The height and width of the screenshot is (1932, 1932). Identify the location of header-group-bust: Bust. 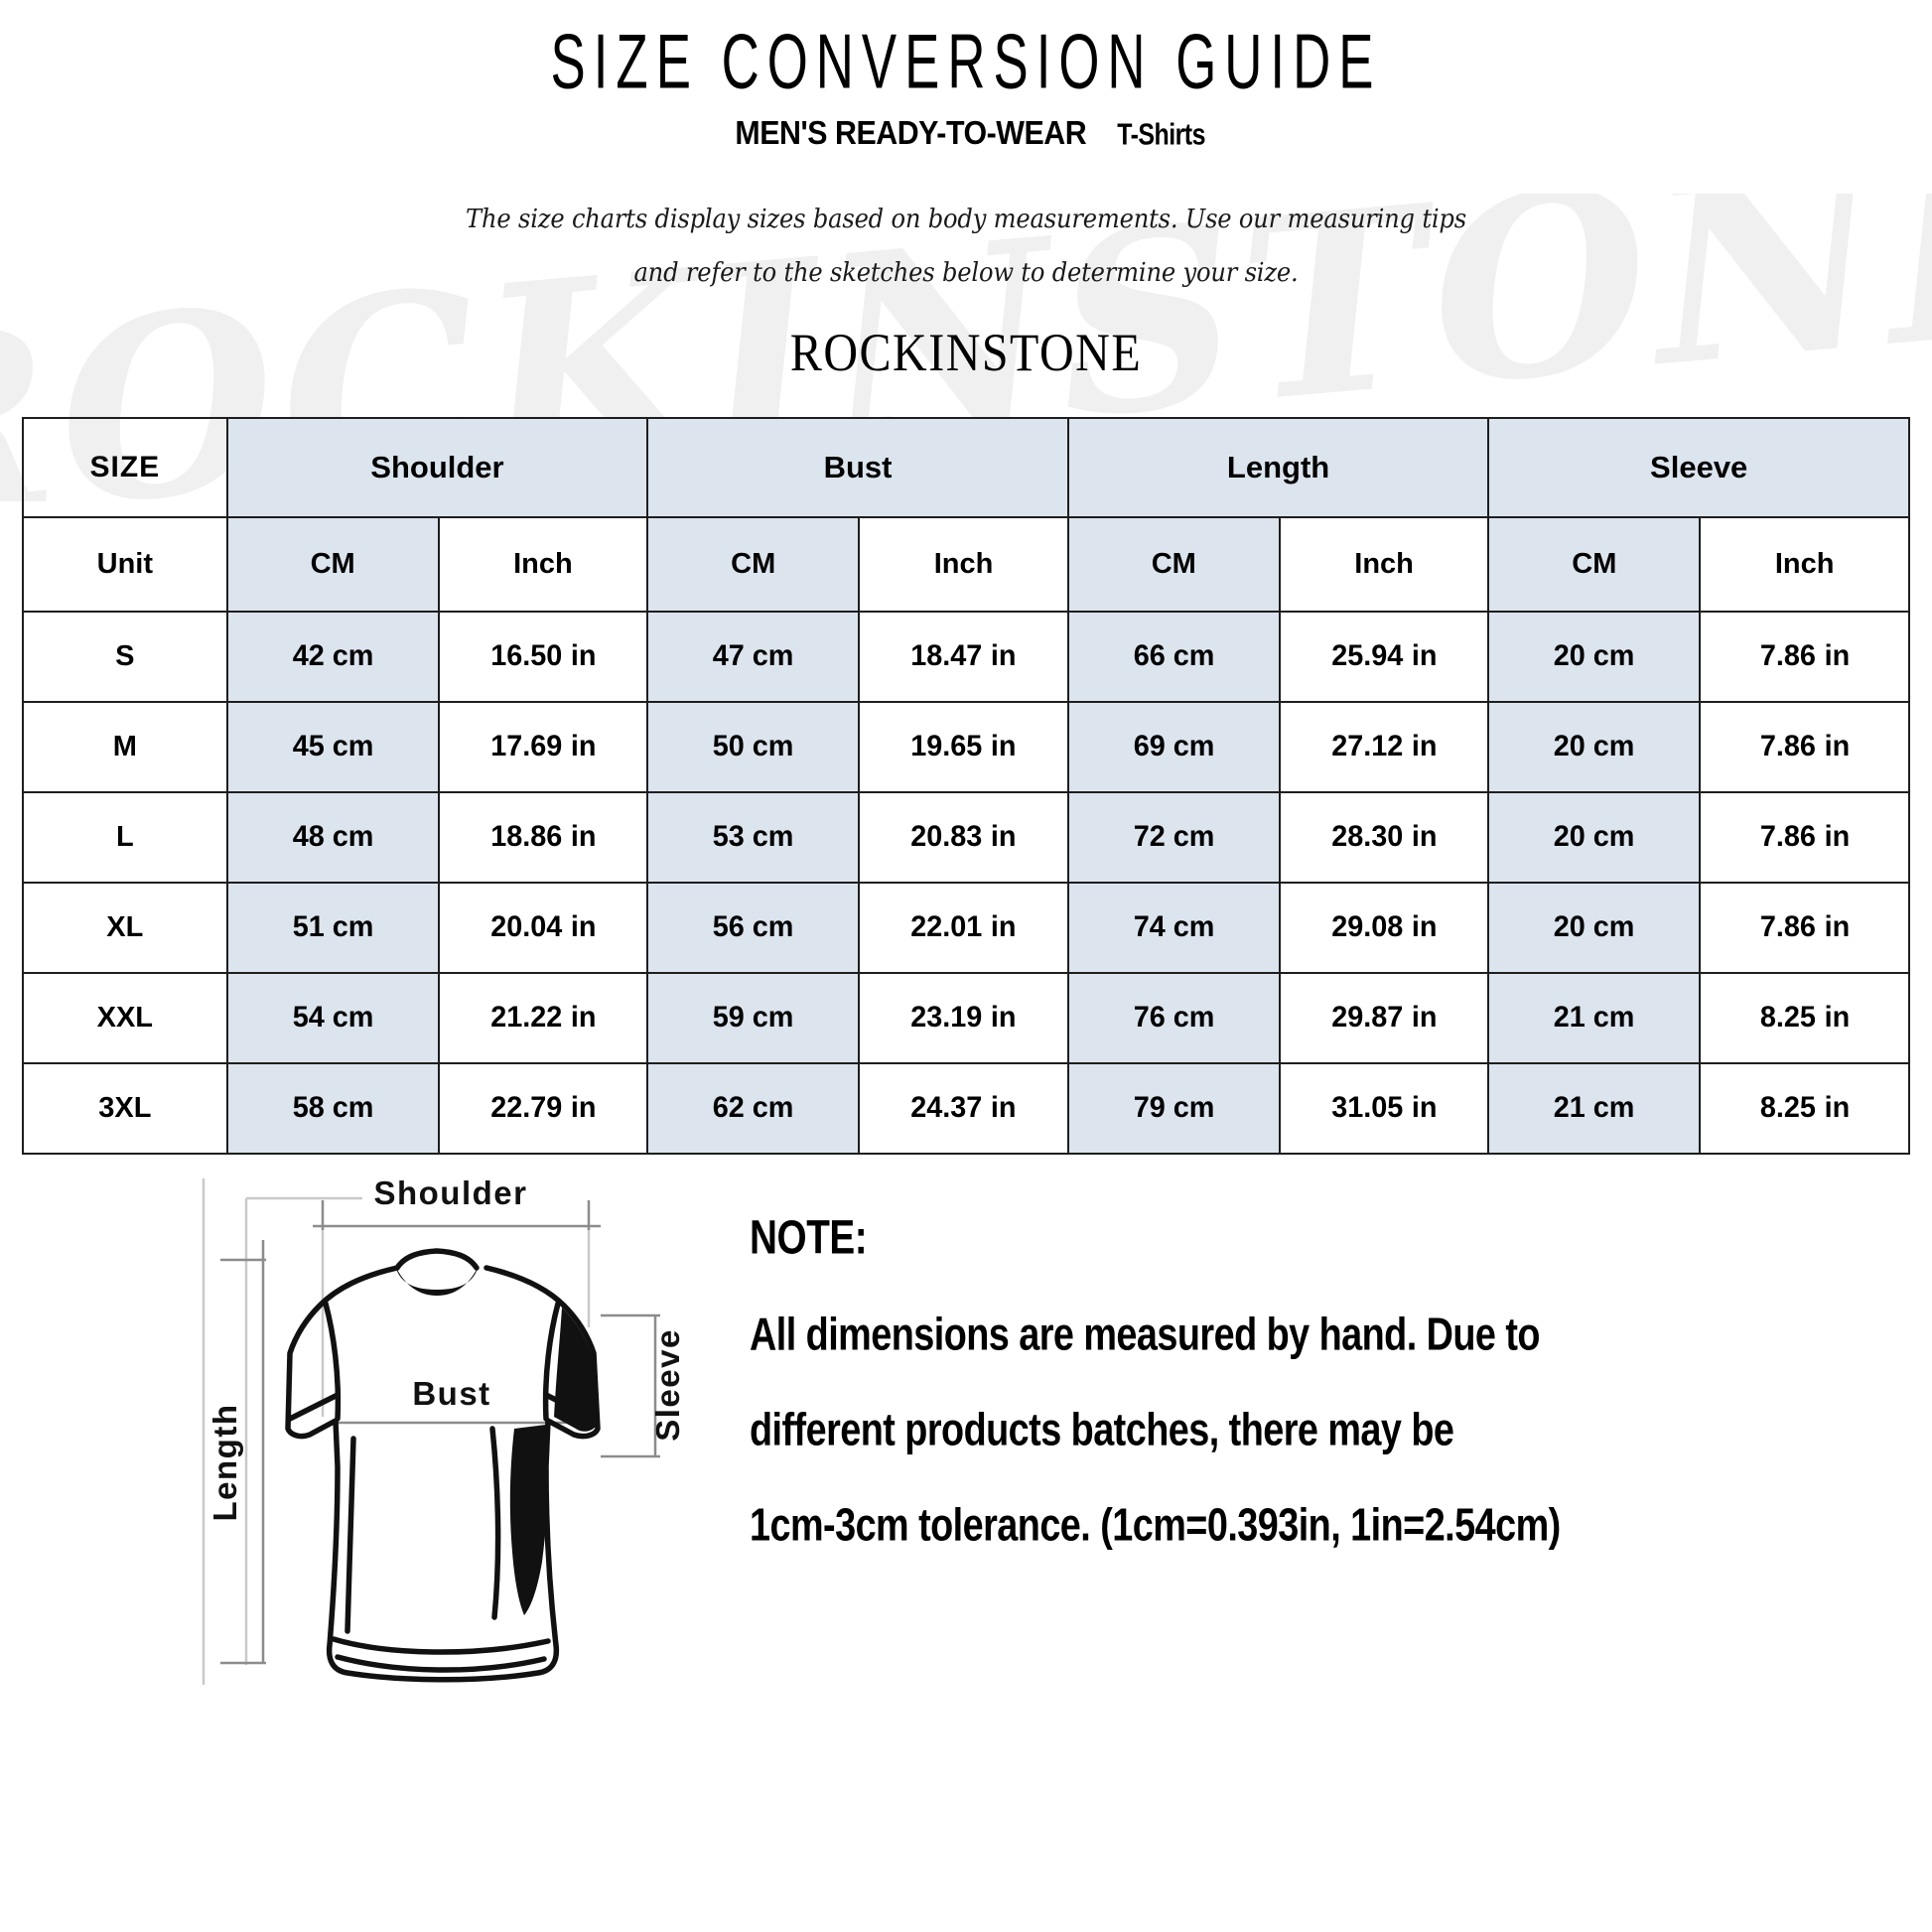
(857, 467).